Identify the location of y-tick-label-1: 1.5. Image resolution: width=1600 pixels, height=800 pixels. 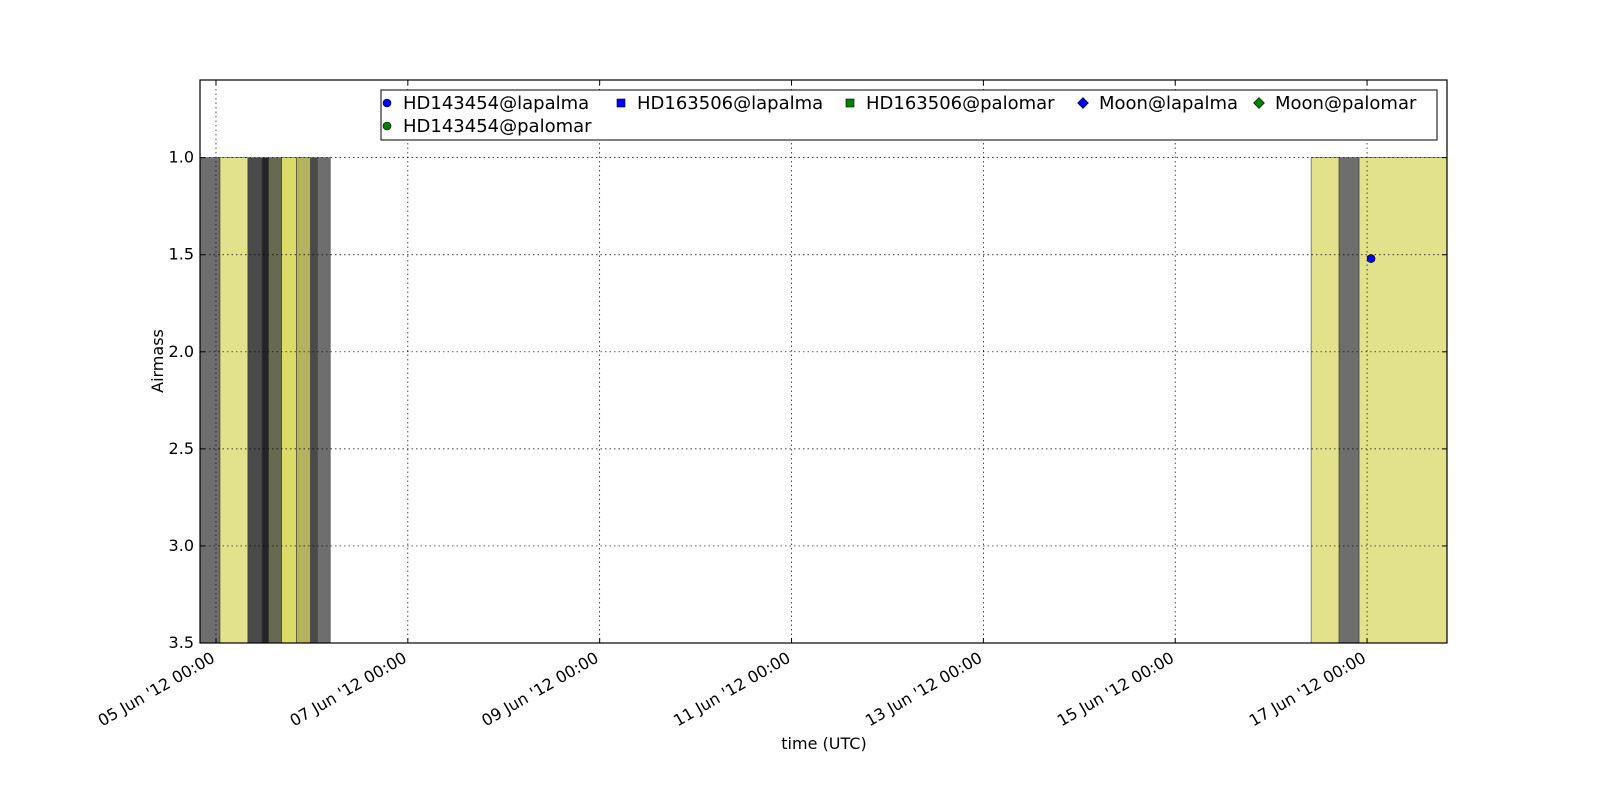
(181, 254).